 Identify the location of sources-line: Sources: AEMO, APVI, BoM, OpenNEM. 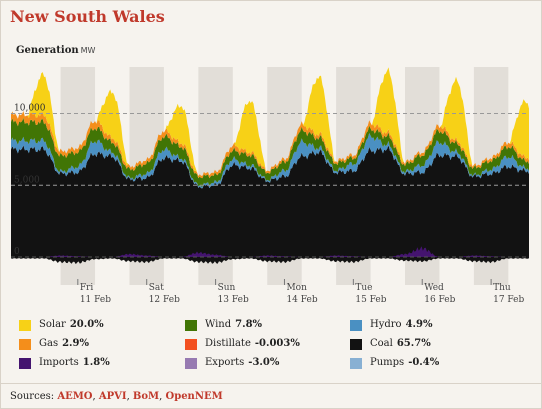
(116, 396).